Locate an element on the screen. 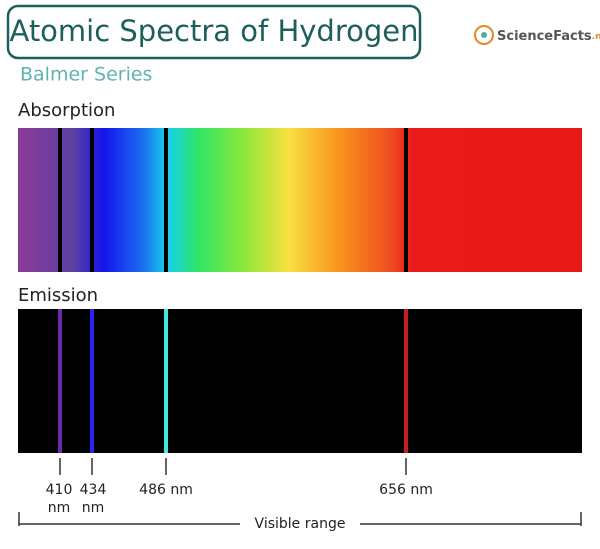 The height and width of the screenshot is (549, 600). wavelength-label: 434 is located at coordinates (93, 490).